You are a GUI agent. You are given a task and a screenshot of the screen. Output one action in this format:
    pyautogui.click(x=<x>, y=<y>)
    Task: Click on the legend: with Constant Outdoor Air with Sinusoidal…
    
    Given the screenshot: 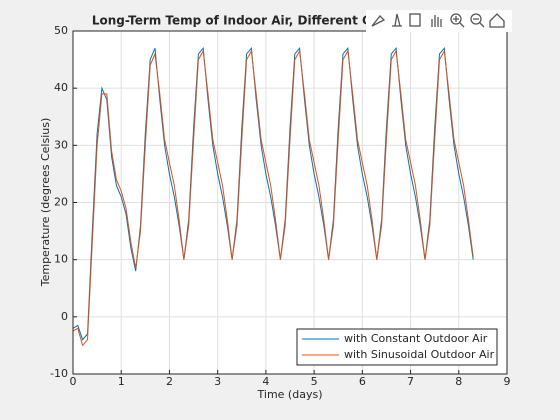 What is the action you would take?
    pyautogui.click(x=397, y=347)
    